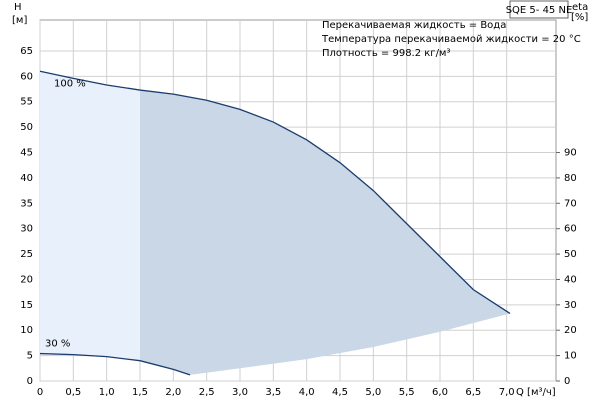  What do you see at coordinates (26, 76) in the screenshot?
I see `y-tick-label: 60` at bounding box center [26, 76].